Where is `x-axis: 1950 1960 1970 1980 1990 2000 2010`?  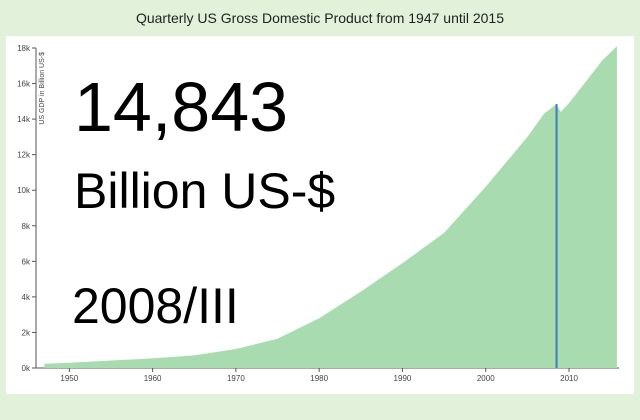 x-axis: 1950 1960 1970 1980 1990 2000 2010 is located at coordinates (327, 375).